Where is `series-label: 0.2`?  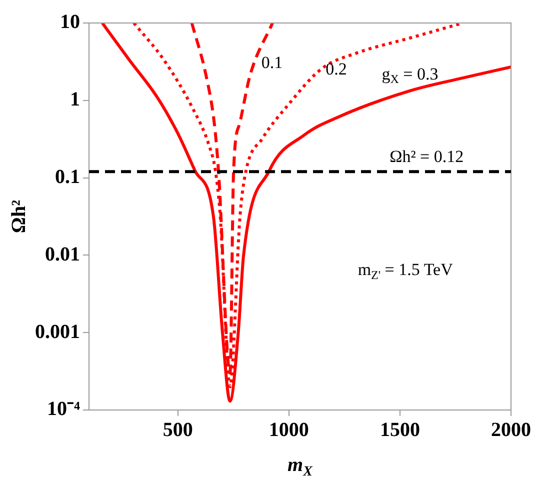
series-label: 0.2 is located at coordinates (336, 69).